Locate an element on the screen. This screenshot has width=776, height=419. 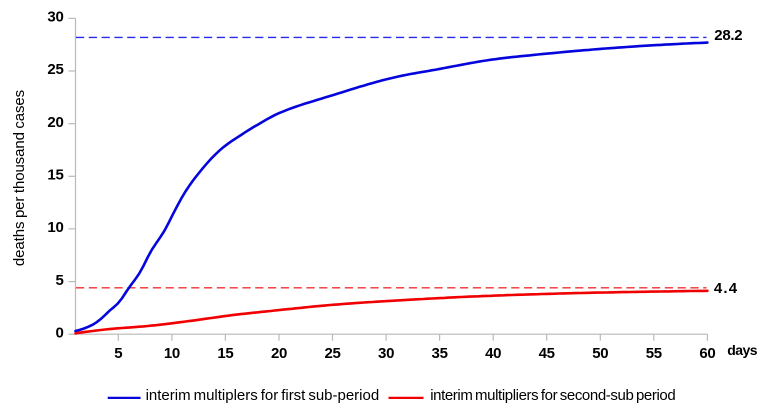
svg-text: 60 is located at coordinates (707, 353).